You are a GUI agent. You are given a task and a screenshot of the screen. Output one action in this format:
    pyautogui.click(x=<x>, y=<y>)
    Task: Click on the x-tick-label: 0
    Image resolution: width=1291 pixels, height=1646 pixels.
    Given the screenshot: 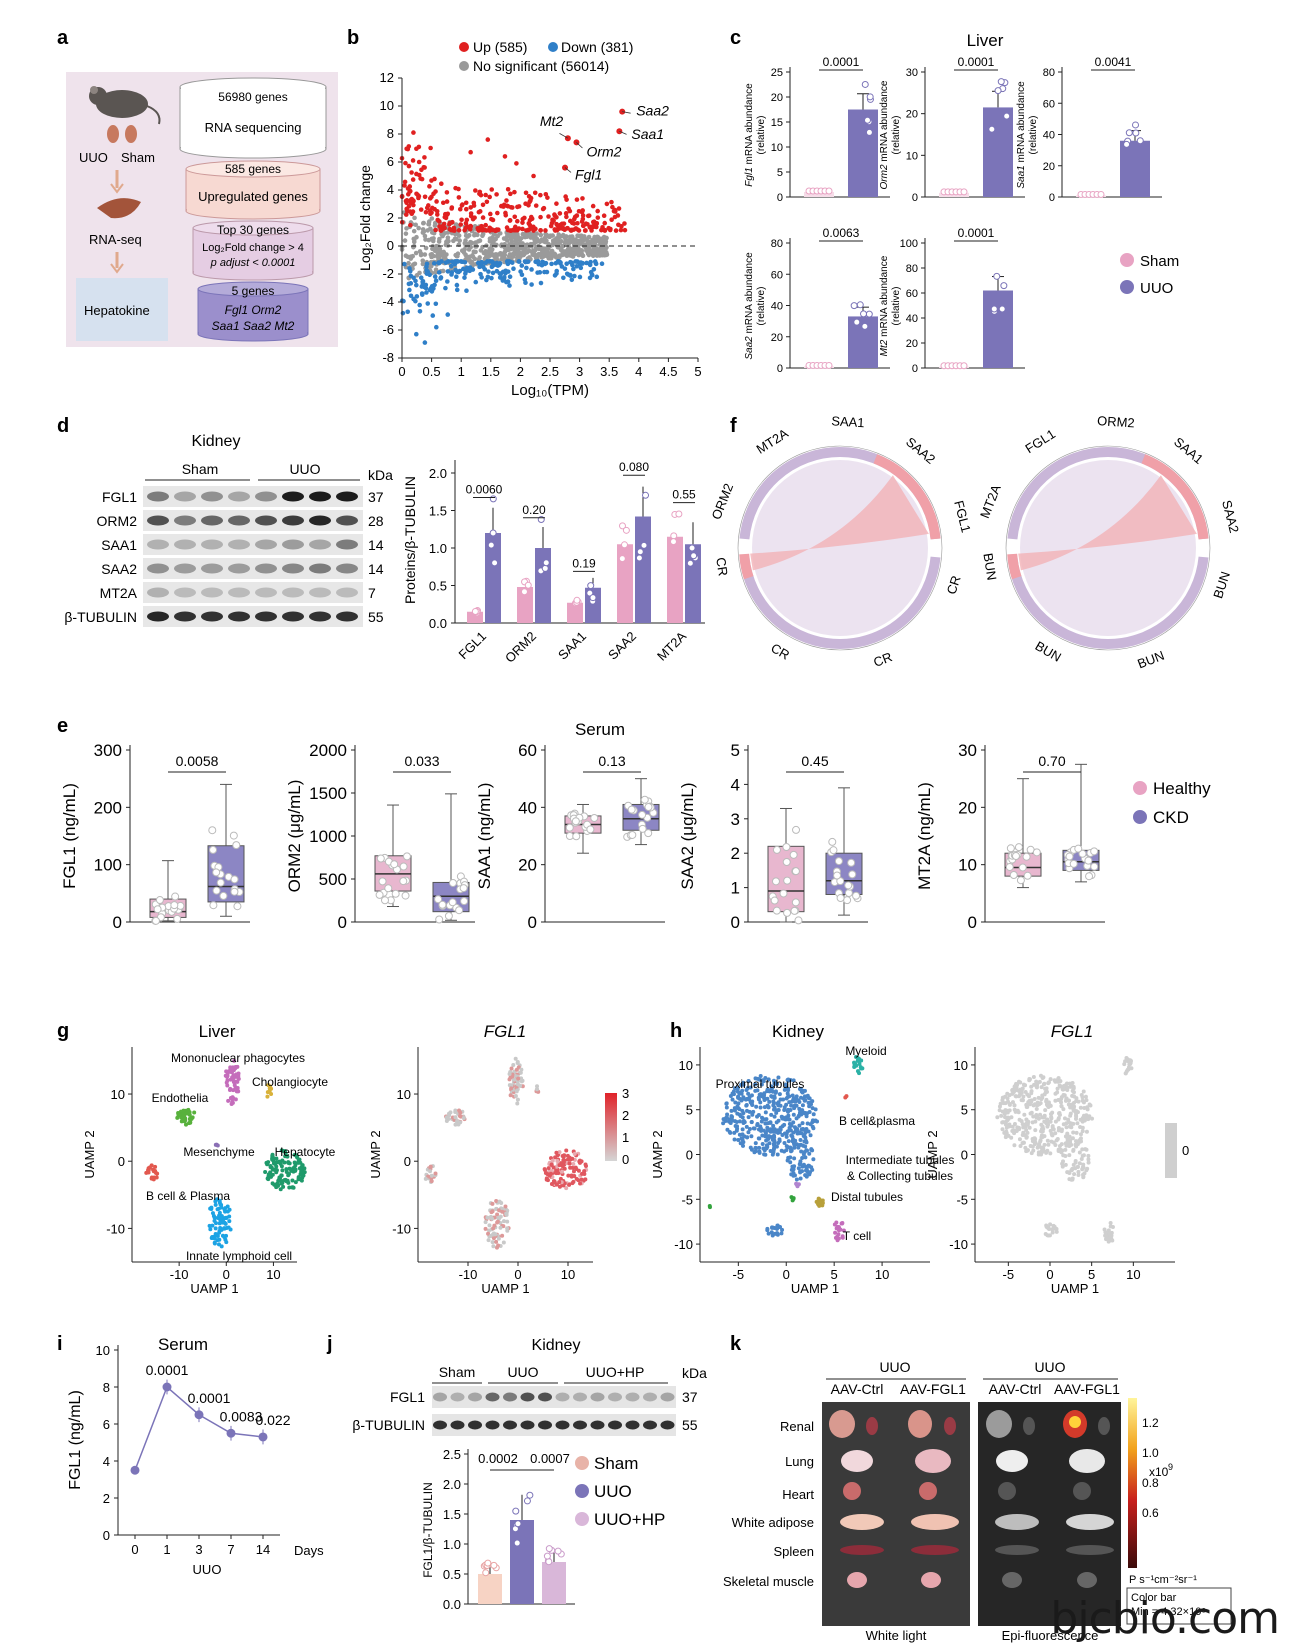 What is the action you would take?
    pyautogui.click(x=134, y=1549)
    